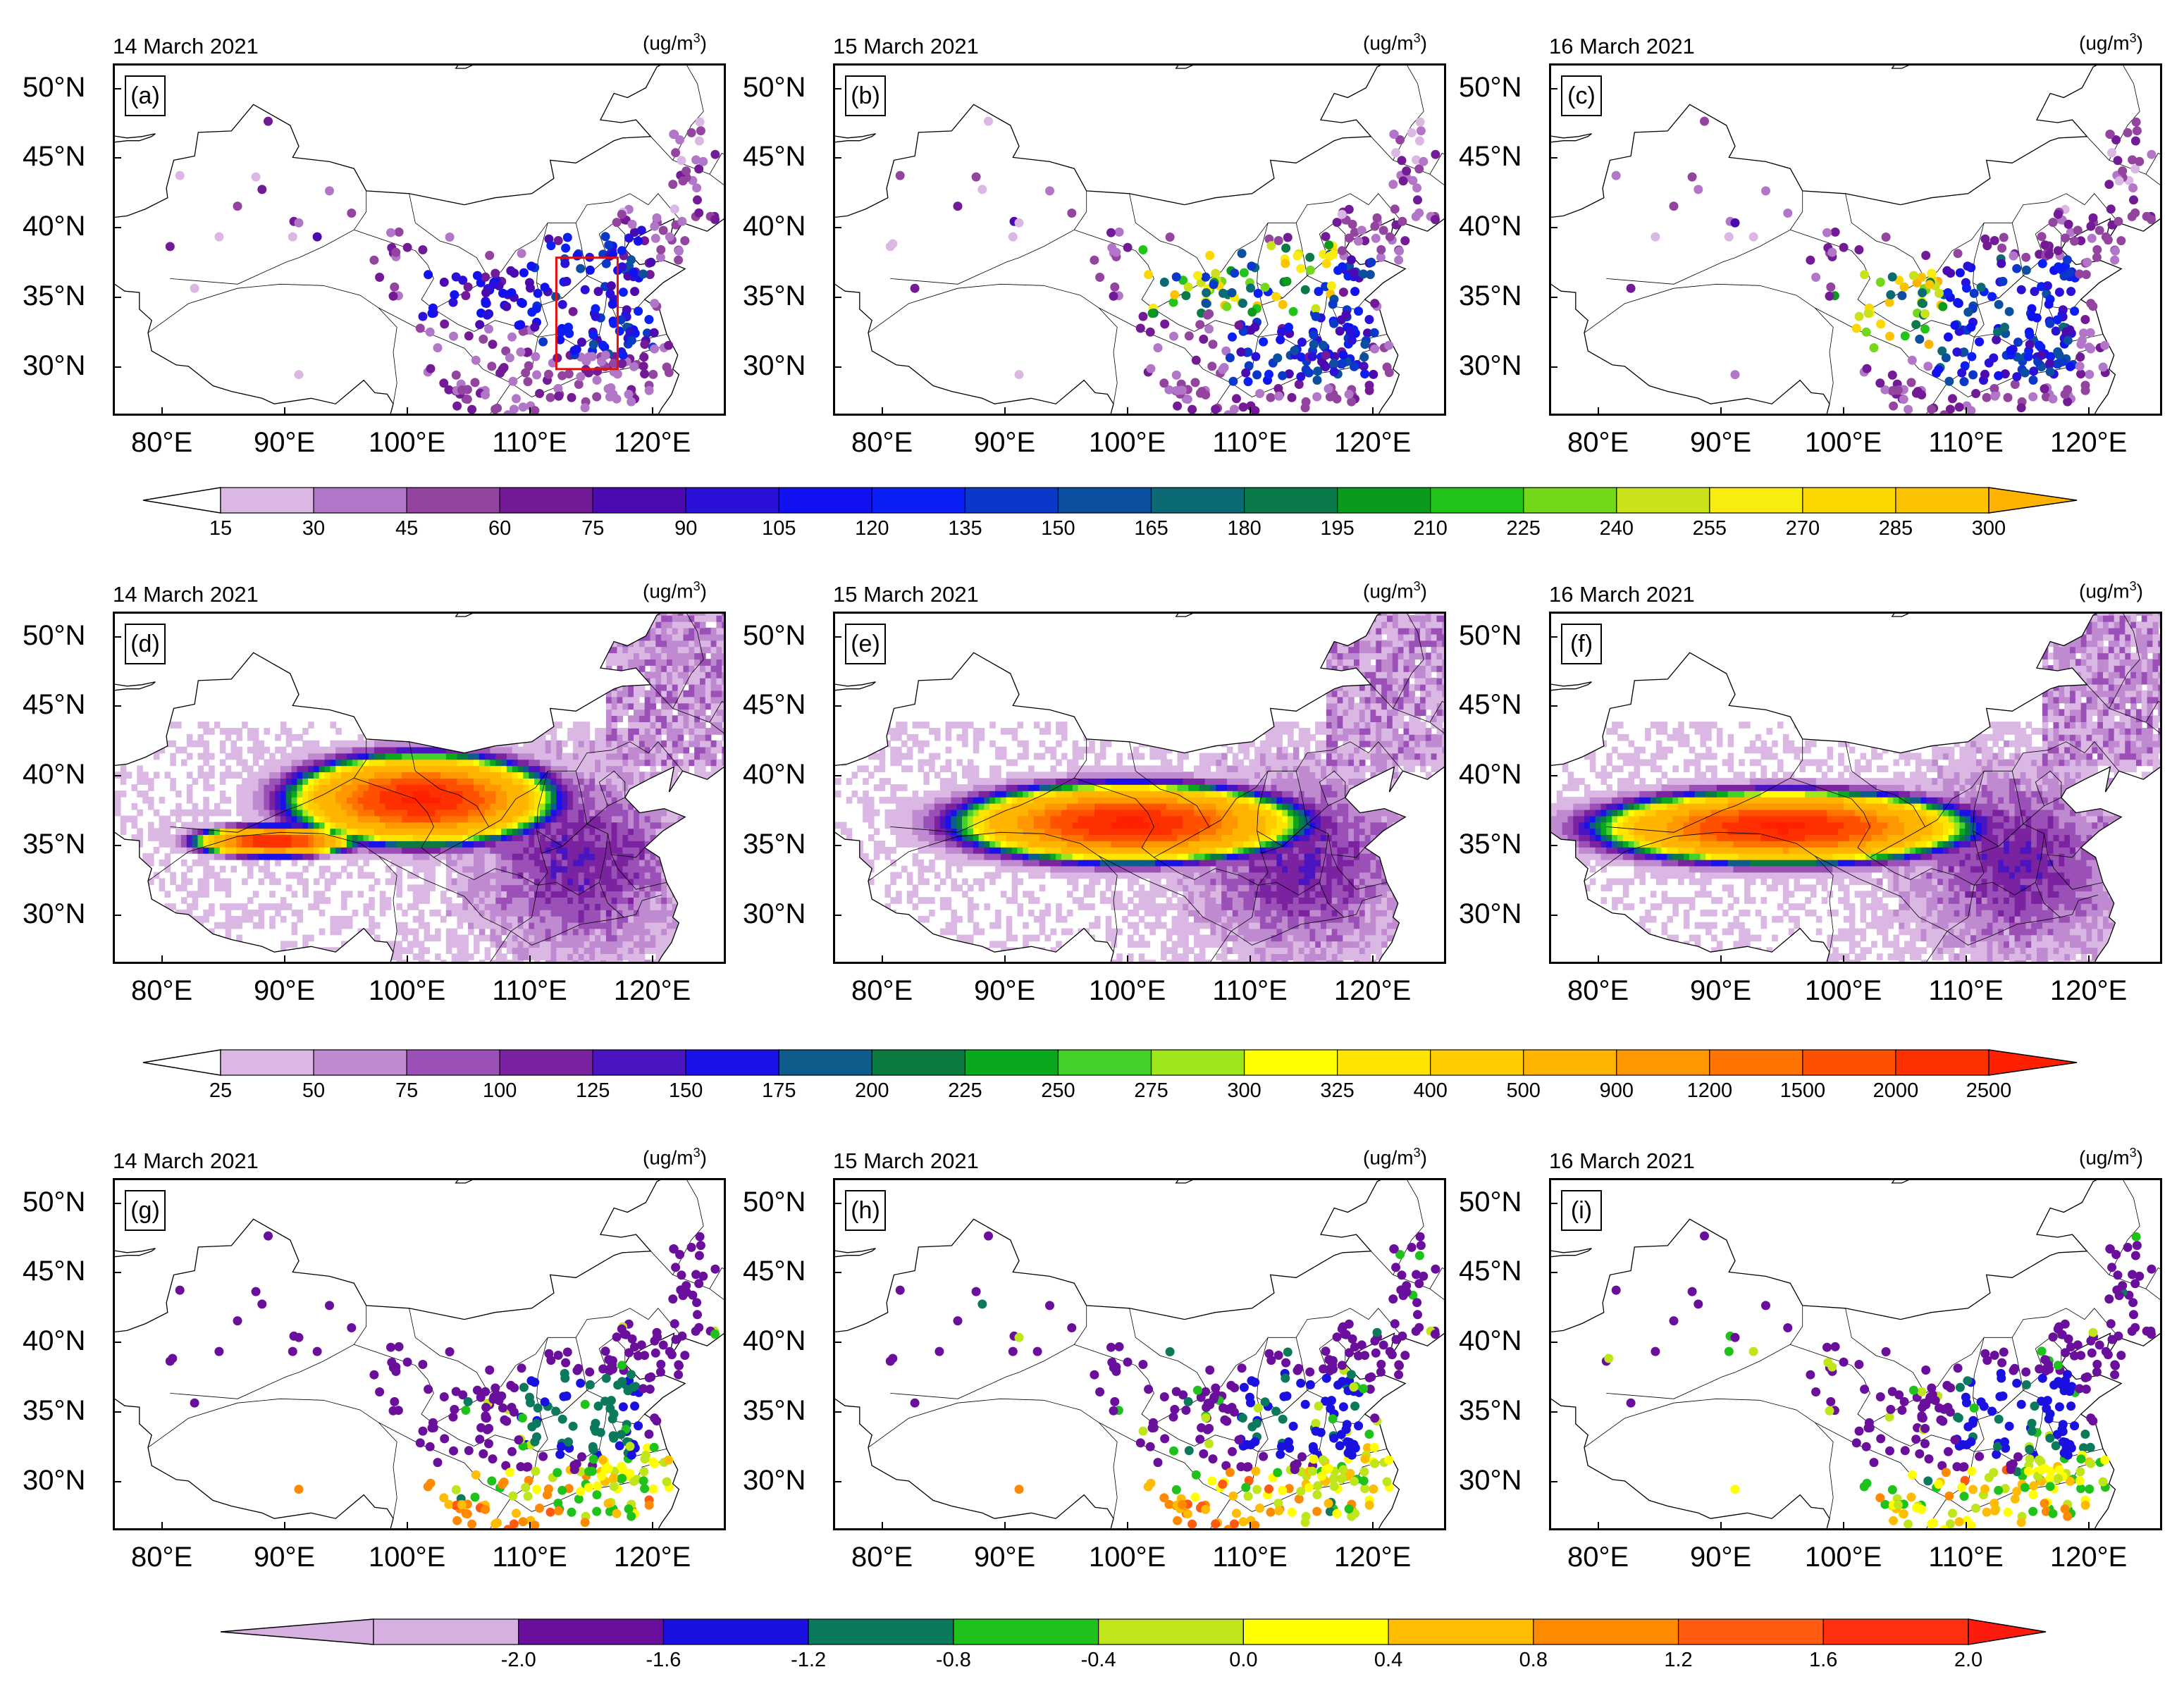 This screenshot has height=1691, width=2184. I want to click on unit-close: ), so click(1423, 591).